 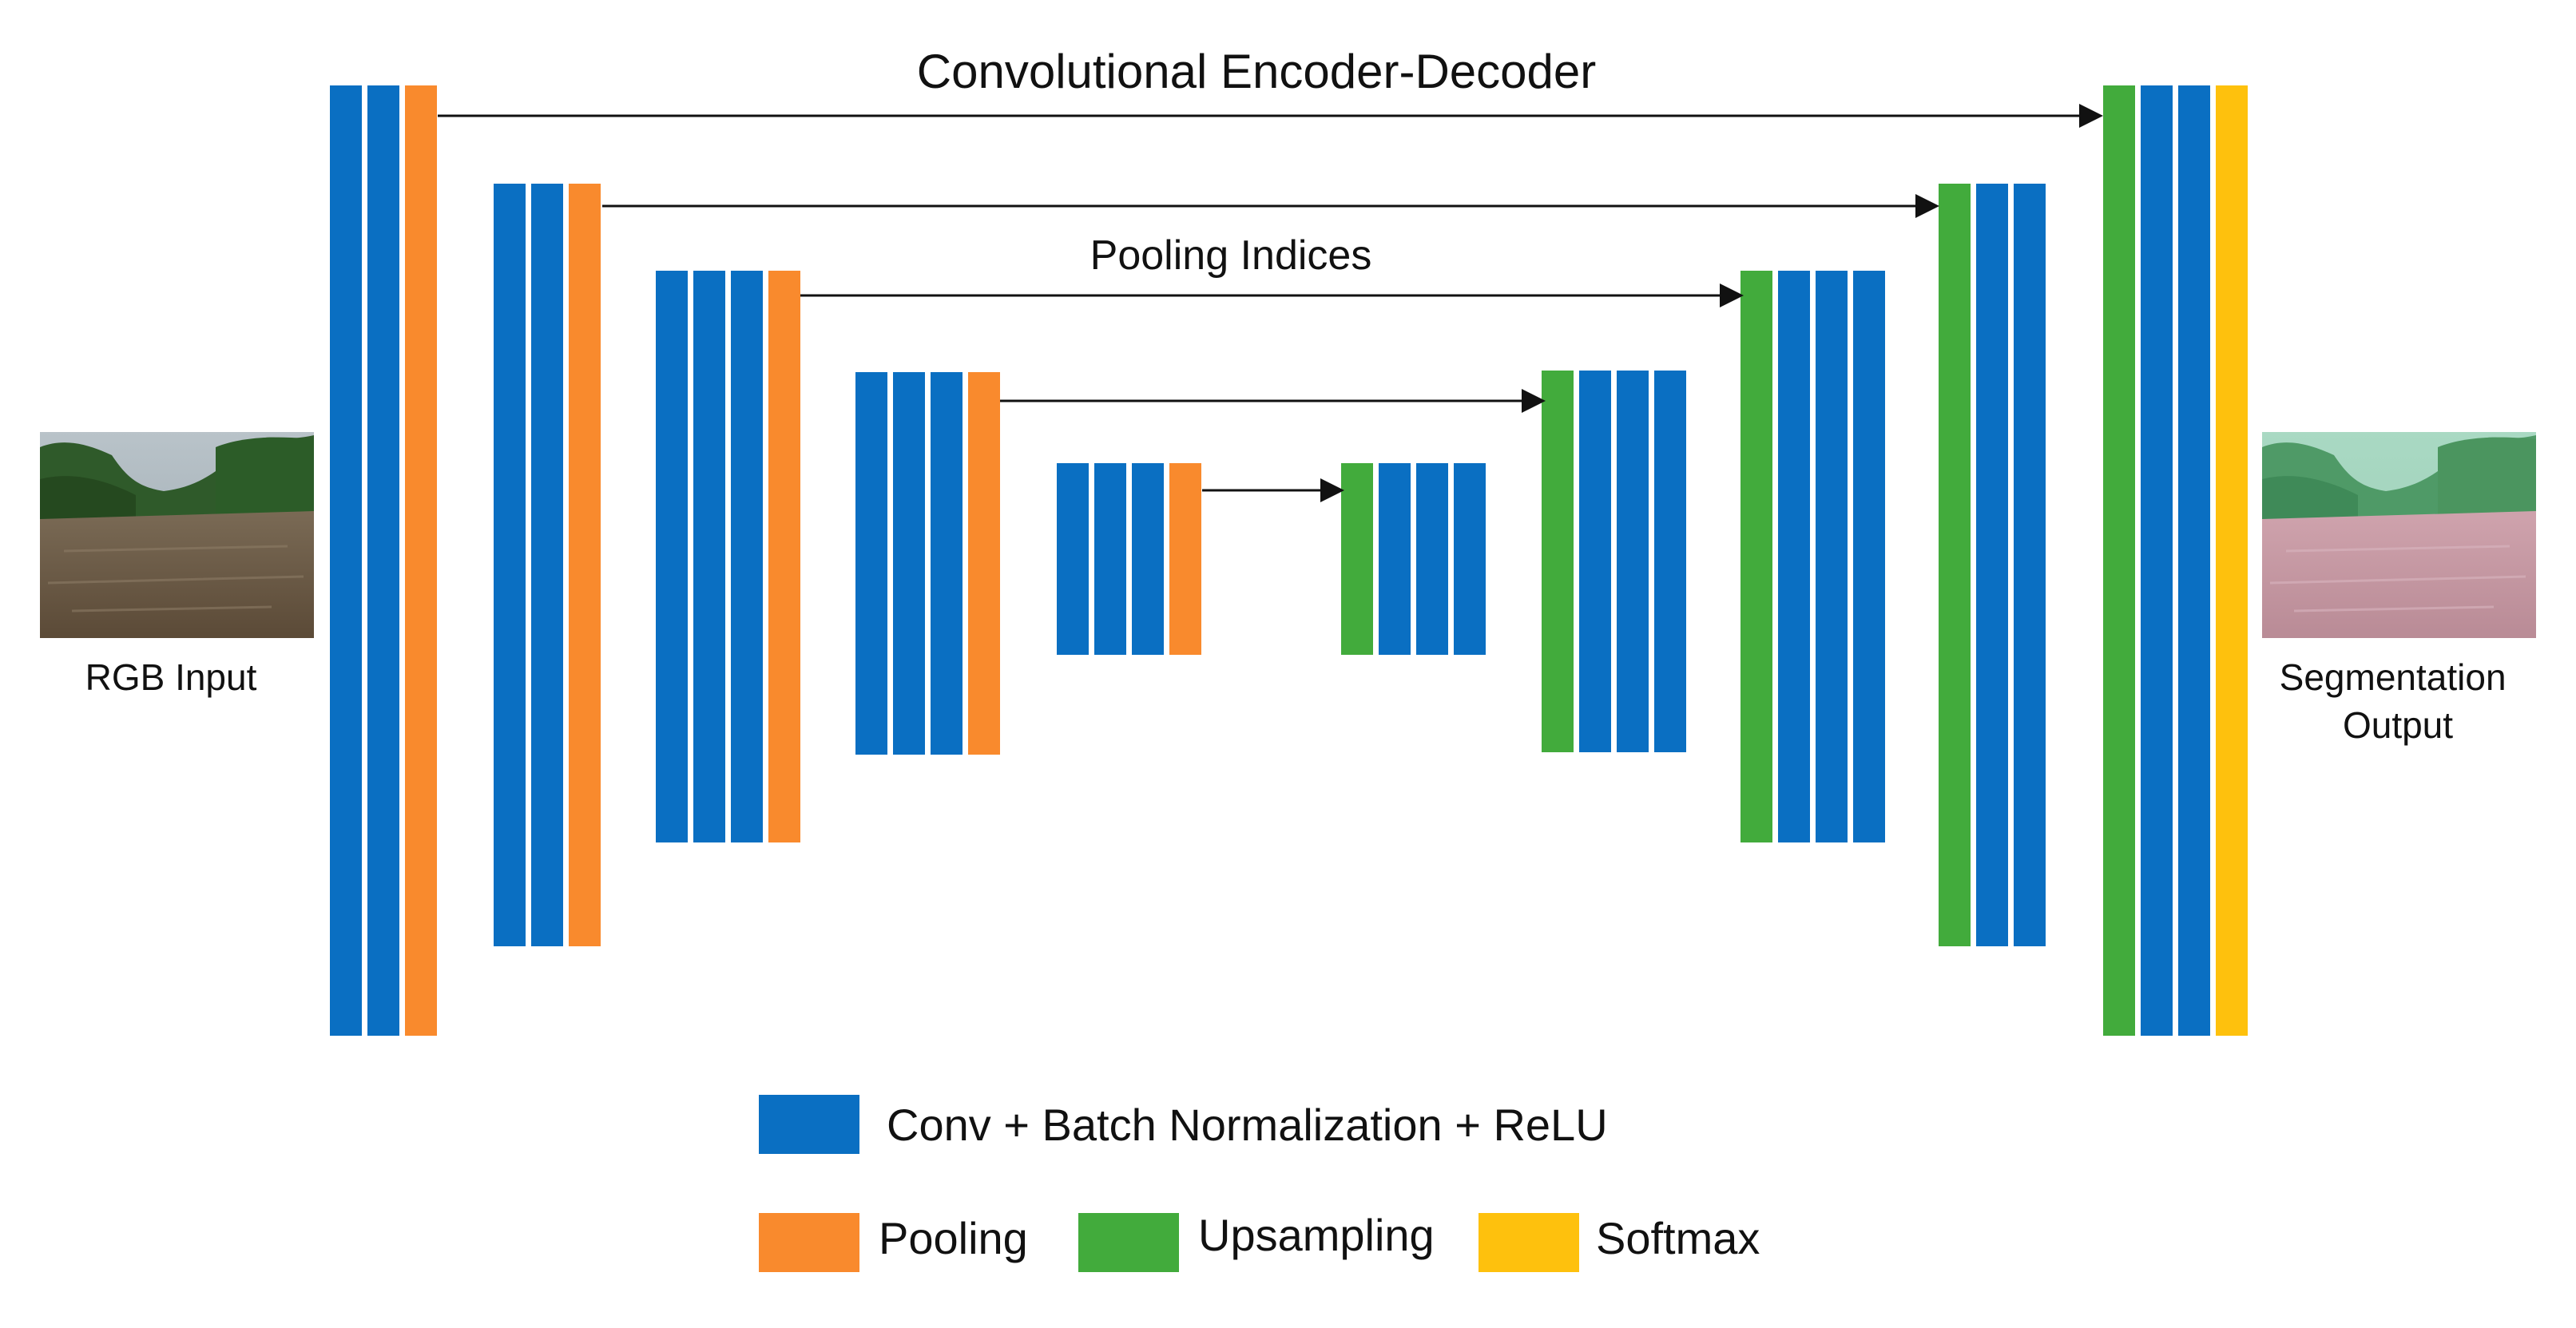 What do you see at coordinates (2398, 701) in the screenshot?
I see `segmentation-output-label: Segmentation Output` at bounding box center [2398, 701].